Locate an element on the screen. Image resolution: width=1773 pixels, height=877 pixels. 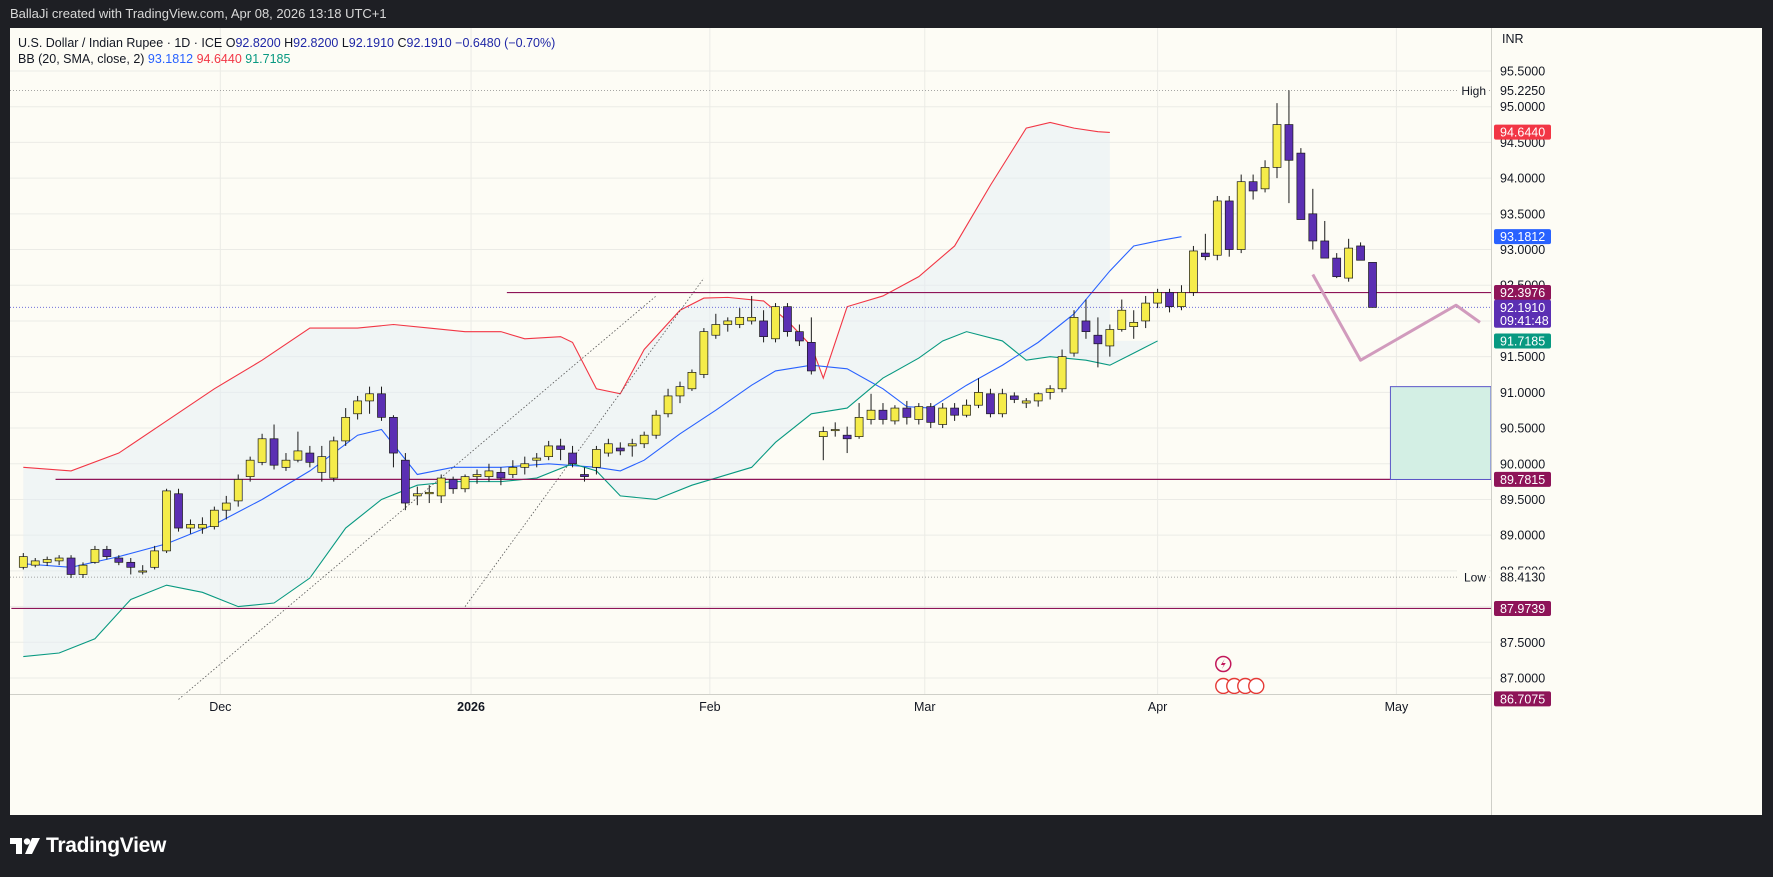
tradingview-logo: TradingView is located at coordinates (88, 846).